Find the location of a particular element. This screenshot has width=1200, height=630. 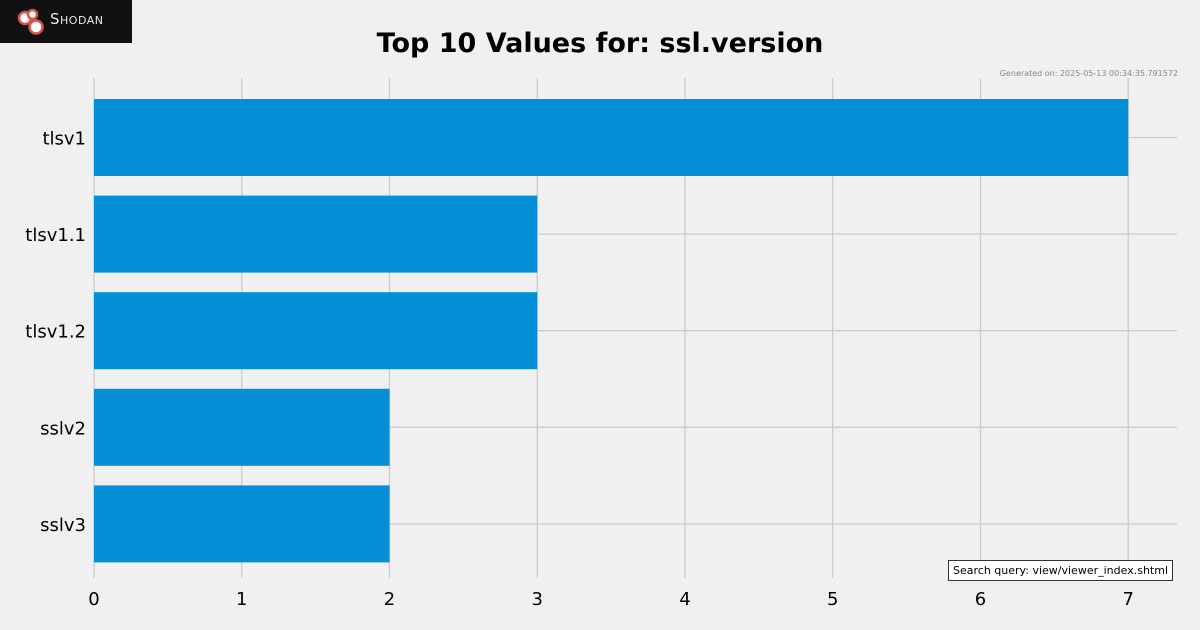

x-tick-label: 5 is located at coordinates (832, 599).